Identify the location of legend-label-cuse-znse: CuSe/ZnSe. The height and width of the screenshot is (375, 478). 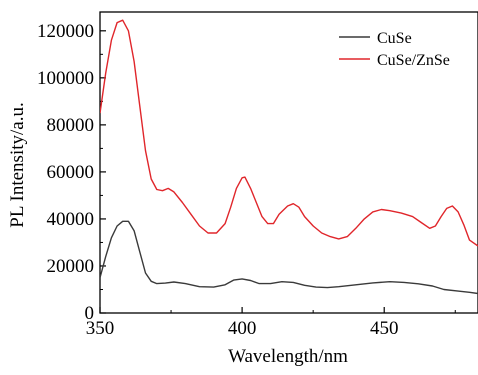
(413, 60).